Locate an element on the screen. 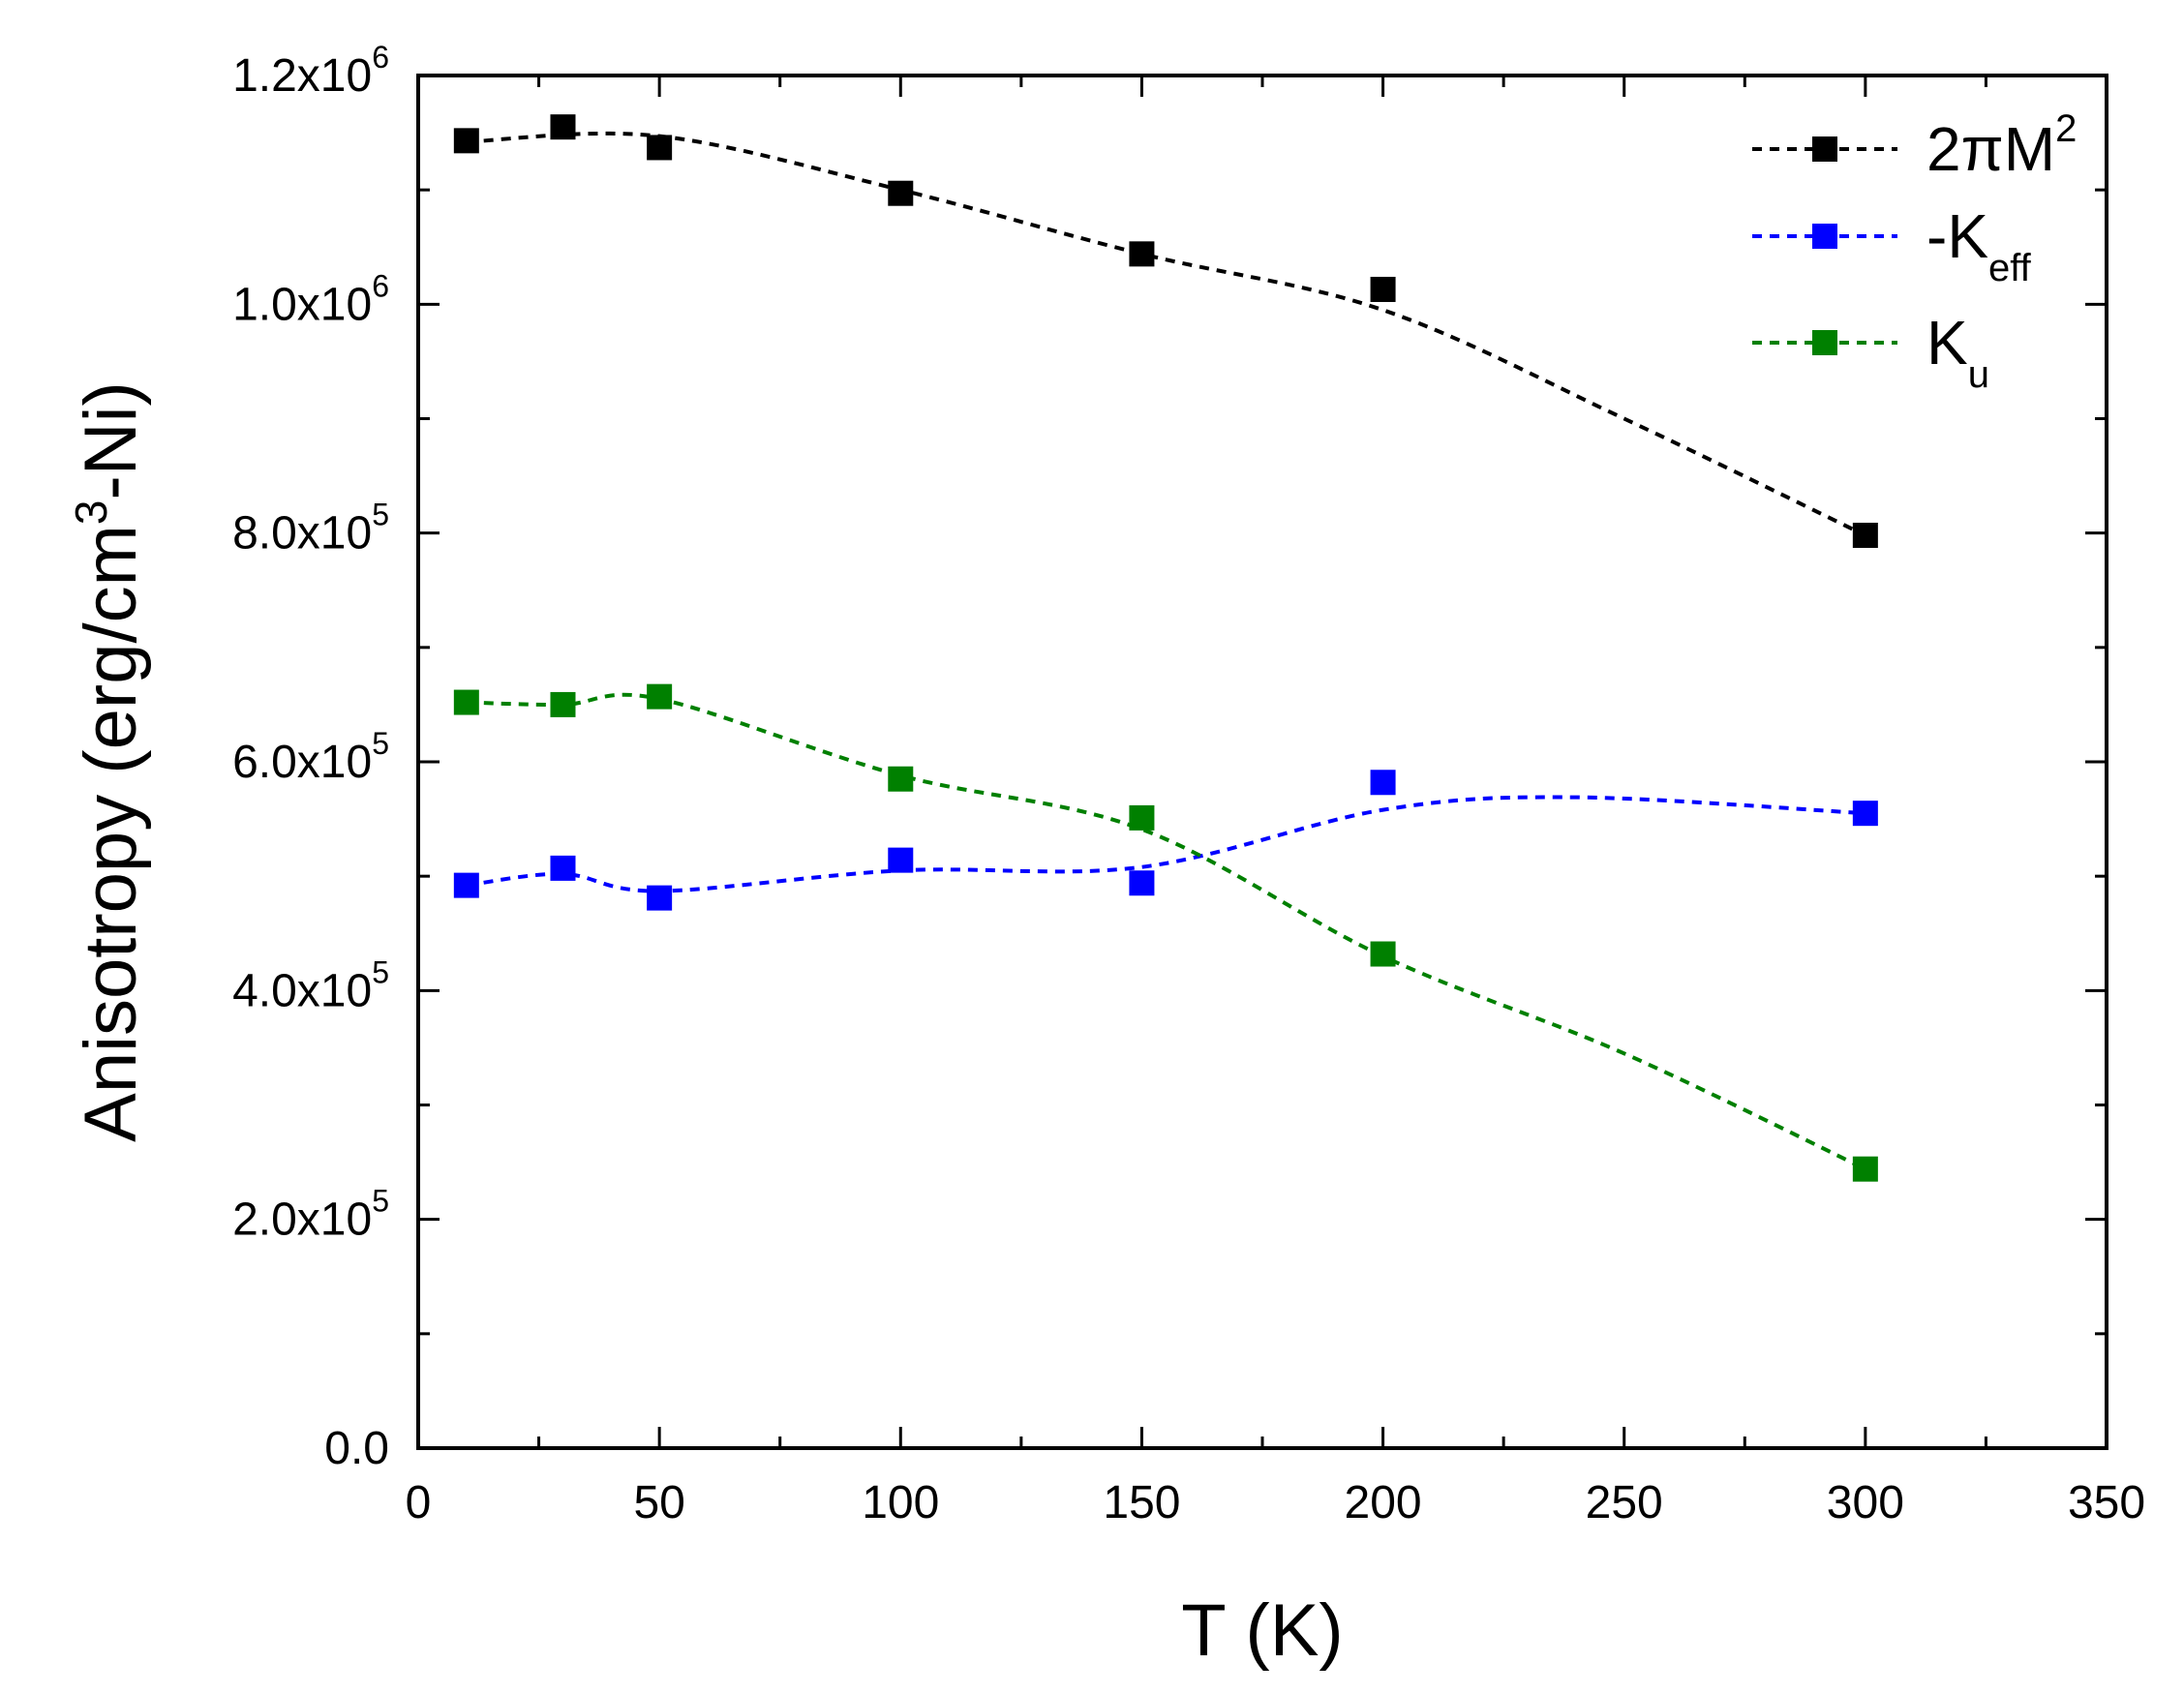  y-tick-label: 2.0x10⁵ is located at coordinates (311, 1215).